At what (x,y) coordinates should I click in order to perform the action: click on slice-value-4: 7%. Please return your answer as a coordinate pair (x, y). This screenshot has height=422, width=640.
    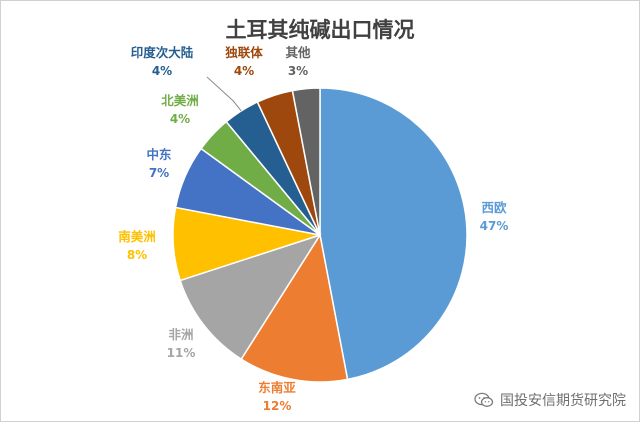
    Looking at the image, I should click on (159, 173).